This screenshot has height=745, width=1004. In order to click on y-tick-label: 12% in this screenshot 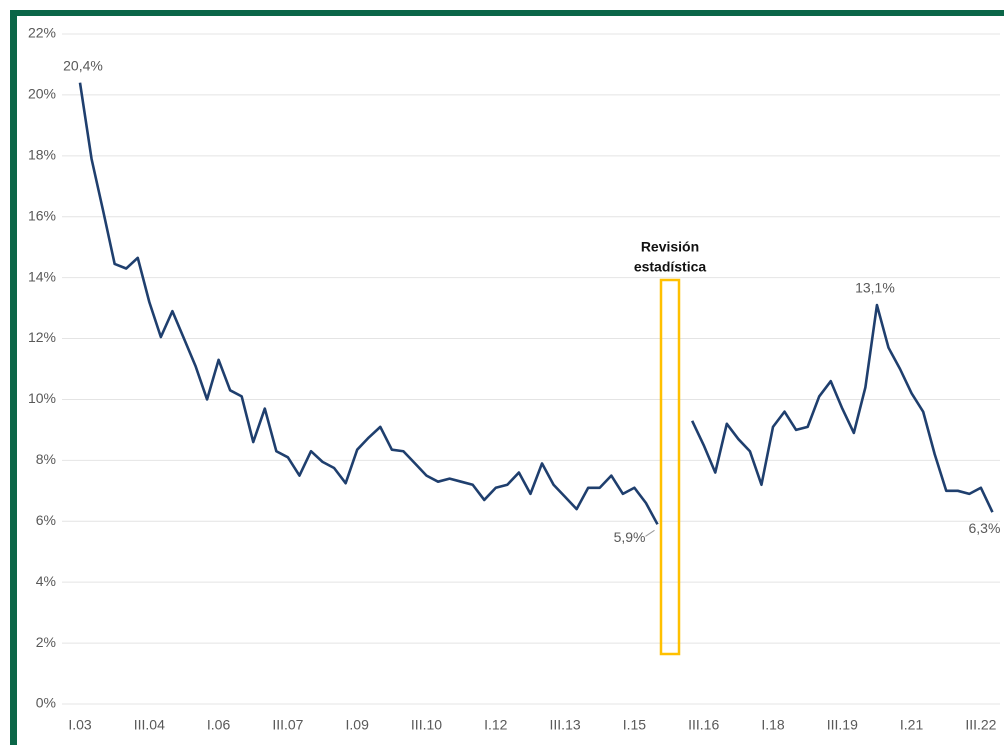, I will do `click(42, 337)`.